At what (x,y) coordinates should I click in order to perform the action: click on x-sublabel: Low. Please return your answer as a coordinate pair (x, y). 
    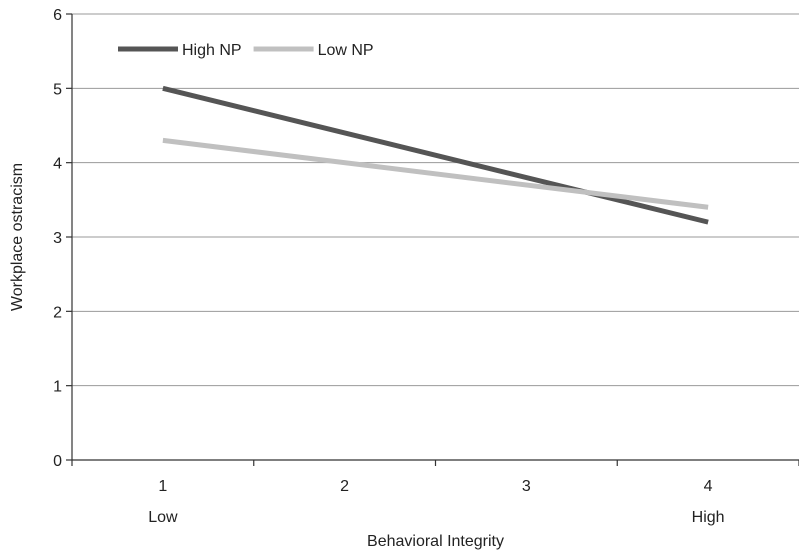
    Looking at the image, I should click on (163, 517).